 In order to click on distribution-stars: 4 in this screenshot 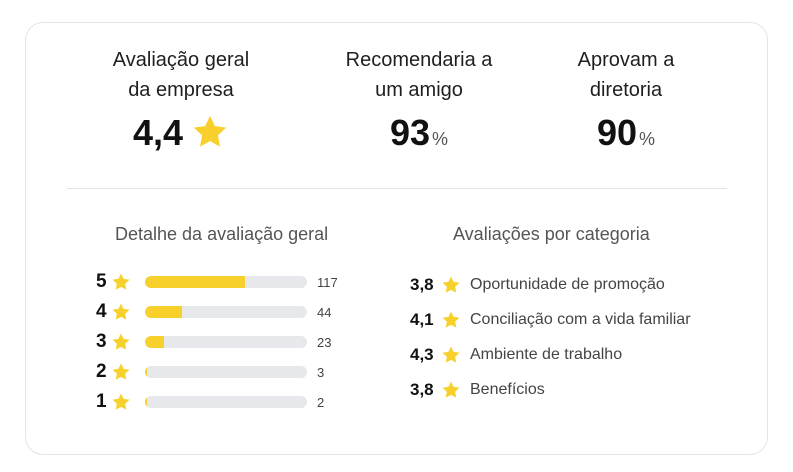, I will do `click(101, 311)`.